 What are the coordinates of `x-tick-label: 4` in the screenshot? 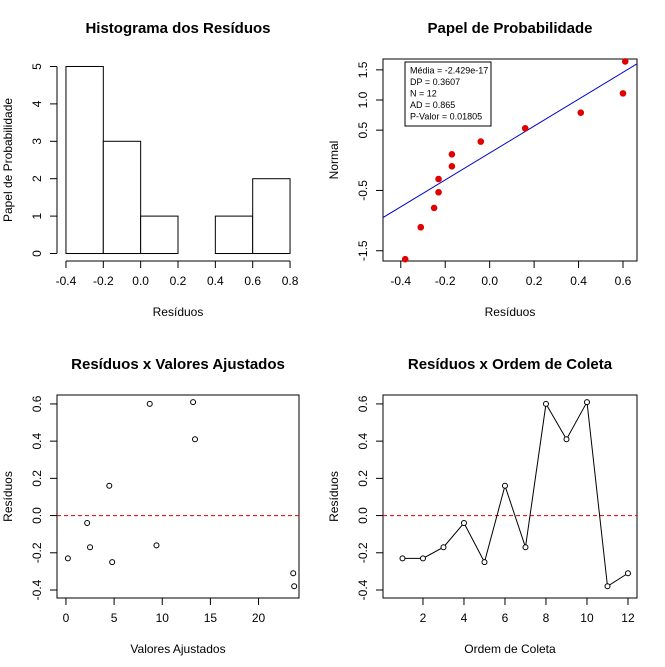 It's located at (464, 618).